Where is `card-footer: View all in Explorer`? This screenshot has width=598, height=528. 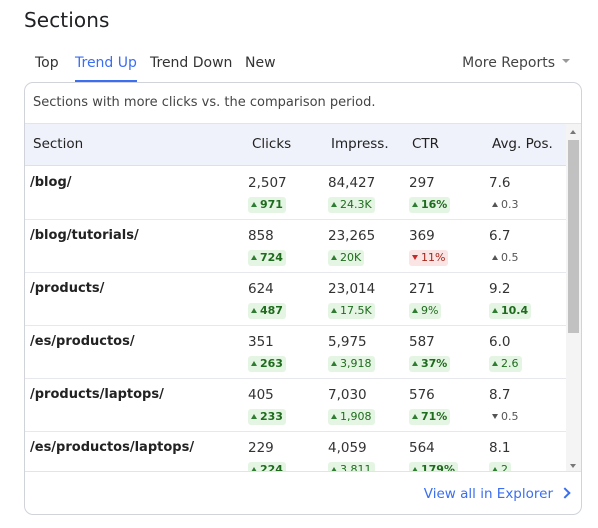
card-footer: View all in Explorer is located at coordinates (303, 492).